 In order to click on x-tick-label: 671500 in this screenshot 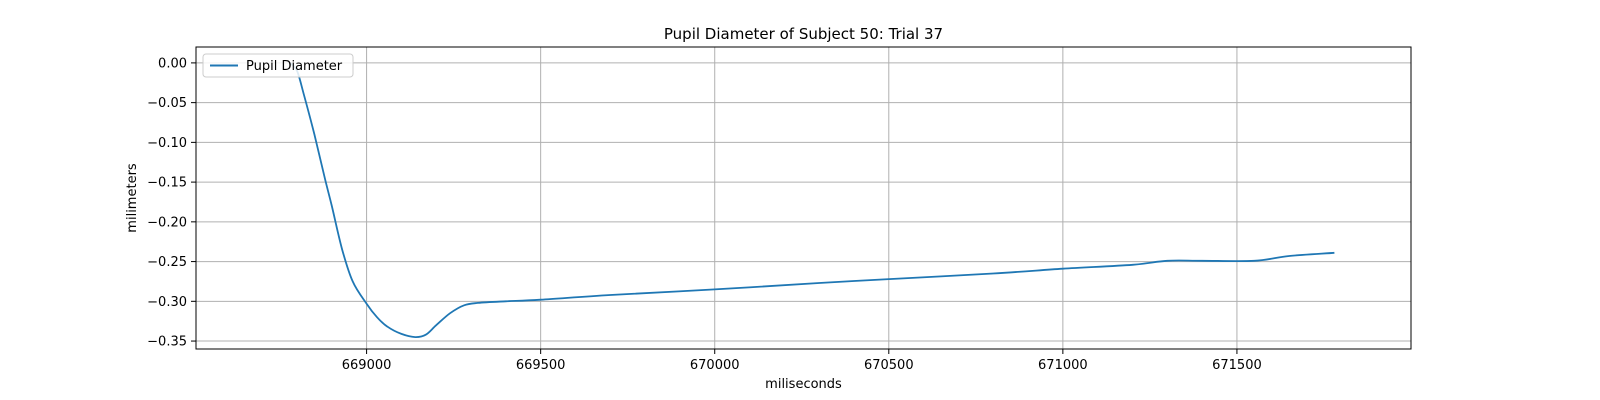, I will do `click(1237, 365)`.